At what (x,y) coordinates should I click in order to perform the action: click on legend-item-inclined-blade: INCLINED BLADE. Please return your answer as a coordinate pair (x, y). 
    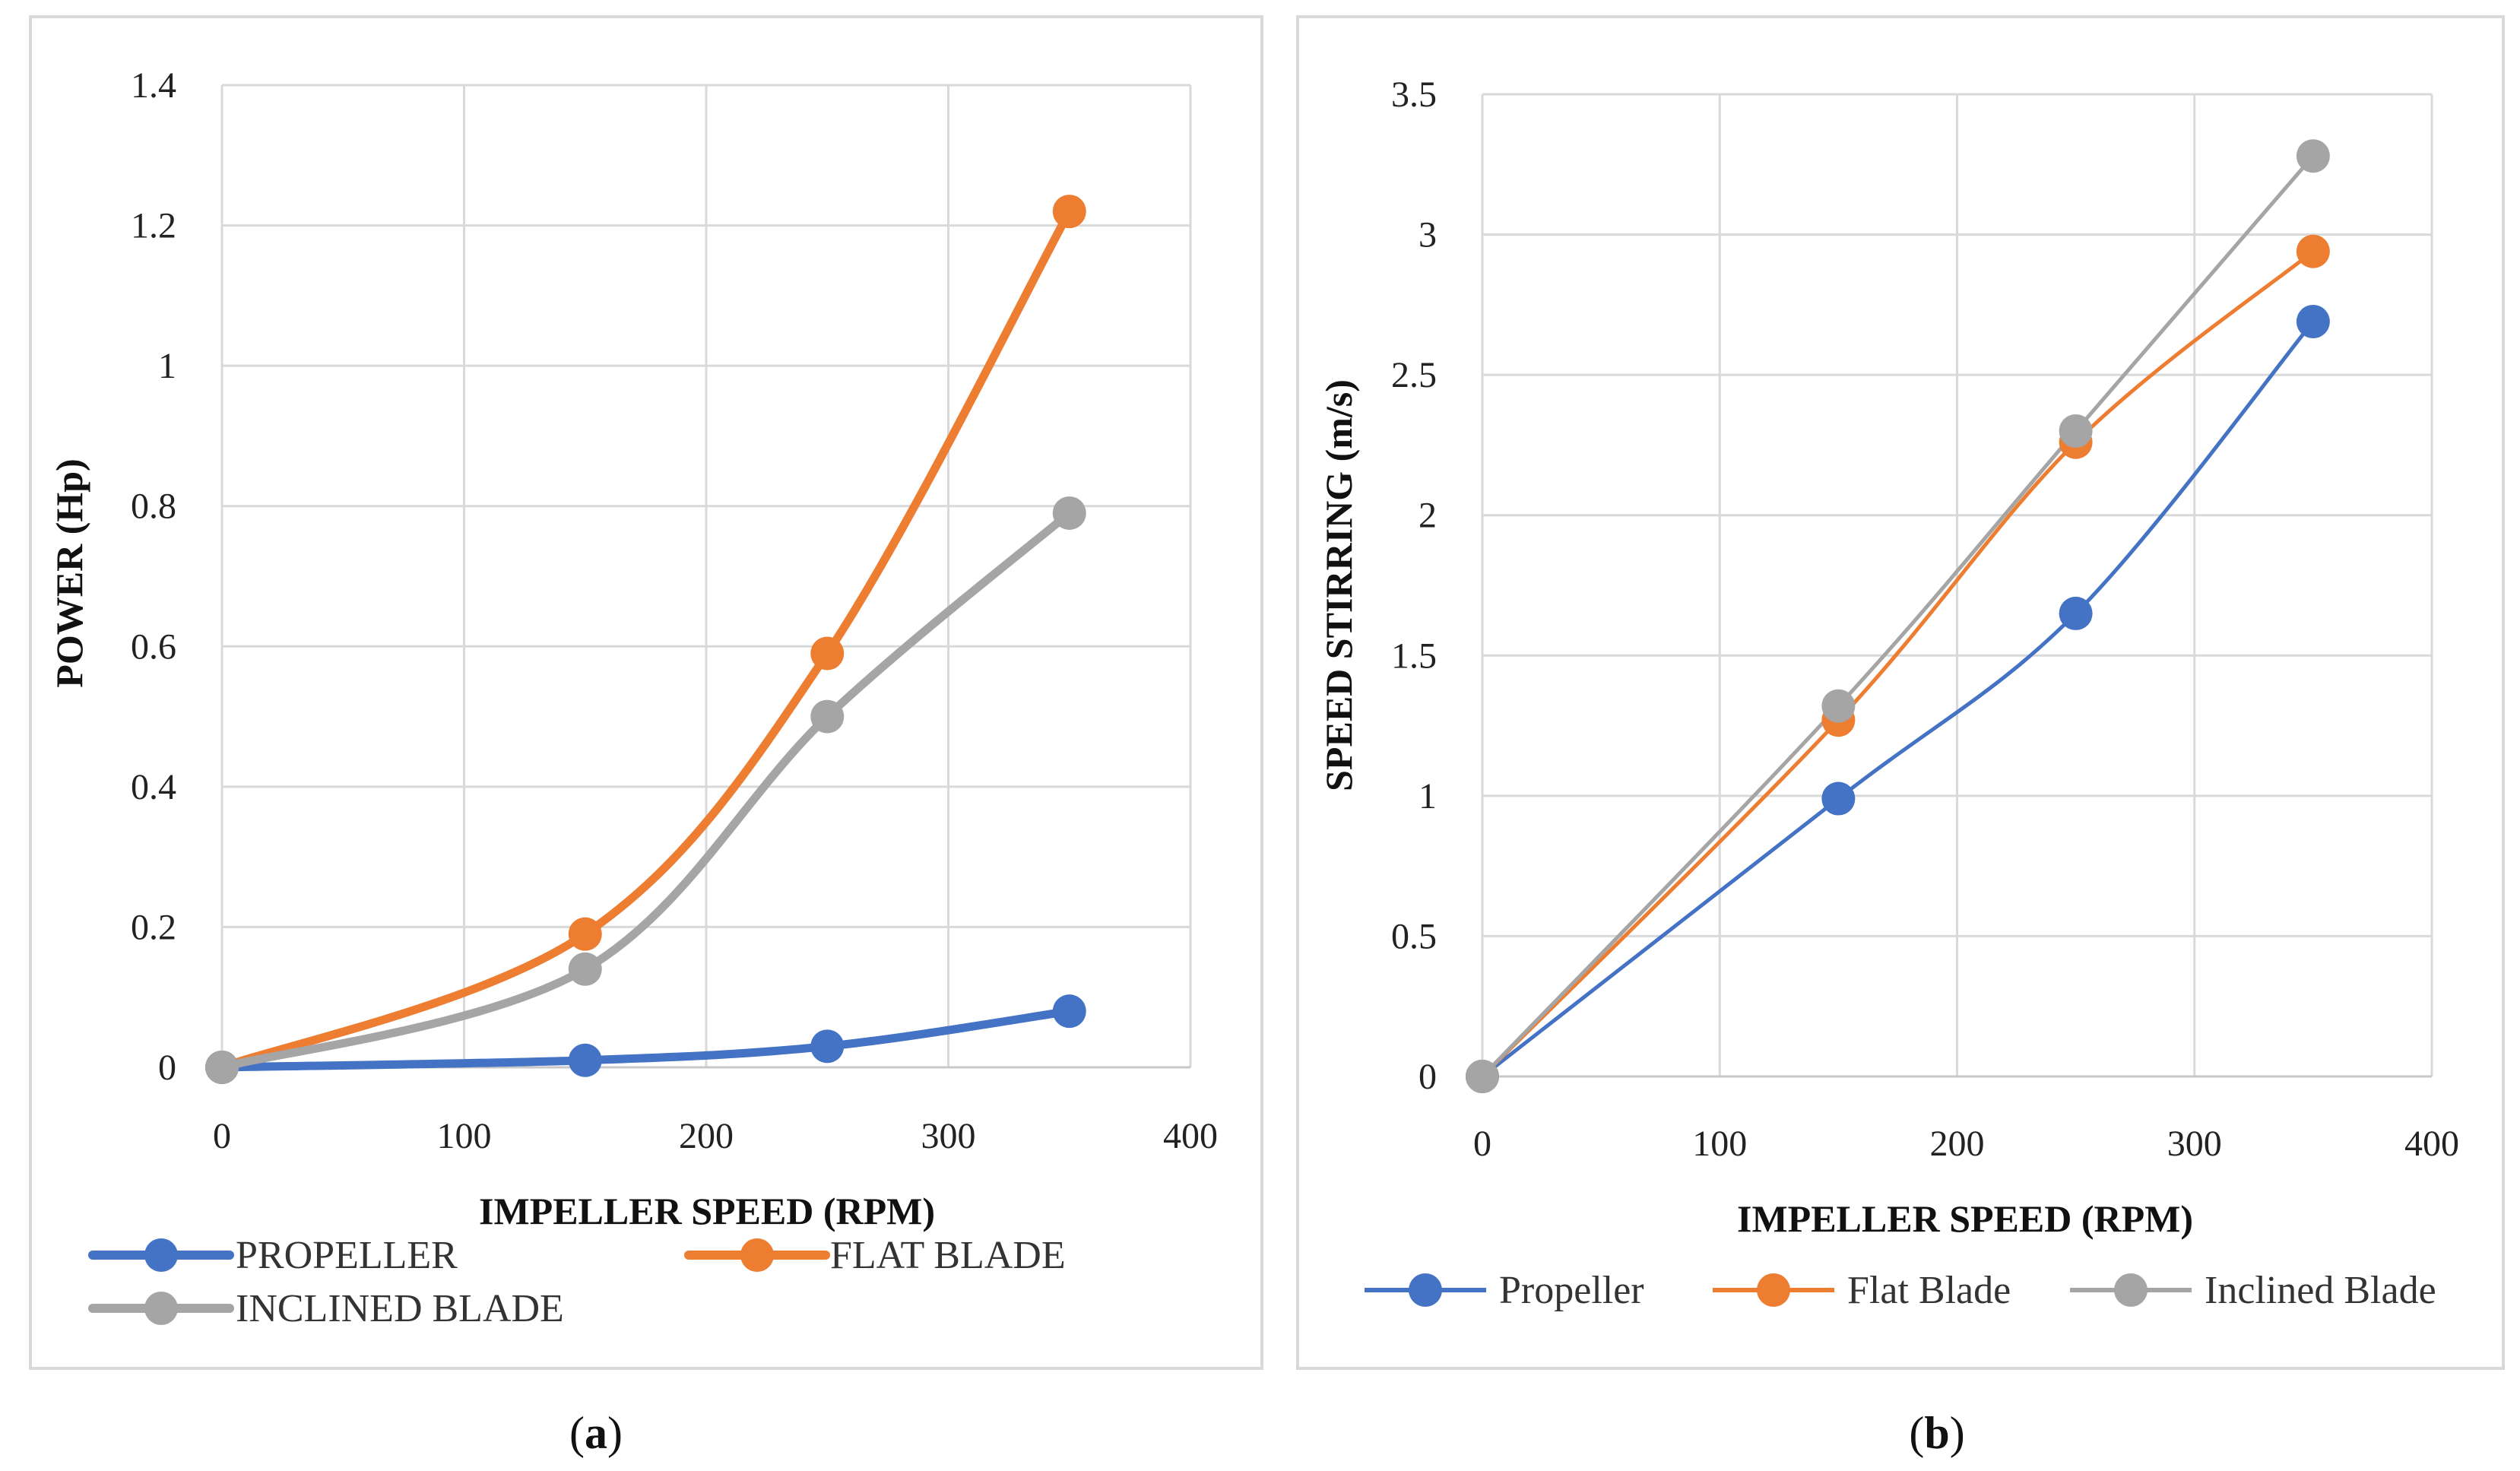
    Looking at the image, I should click on (326, 1308).